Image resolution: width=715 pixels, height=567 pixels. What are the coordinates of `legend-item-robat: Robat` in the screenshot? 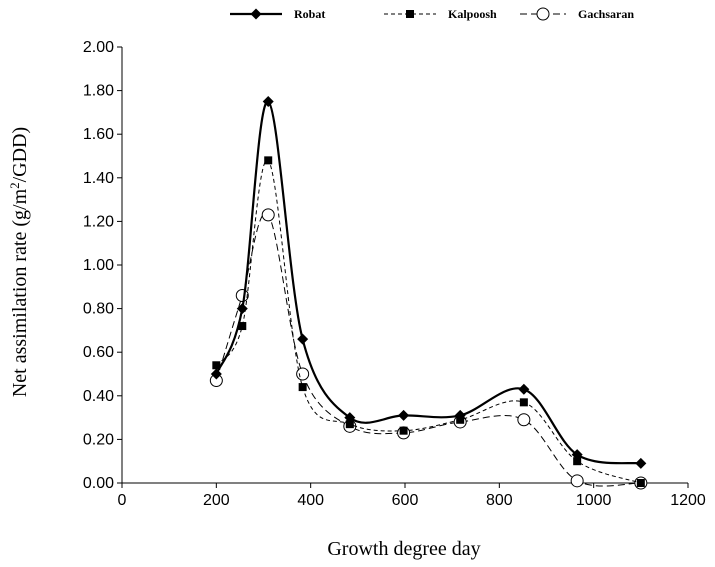 It's located at (277, 14).